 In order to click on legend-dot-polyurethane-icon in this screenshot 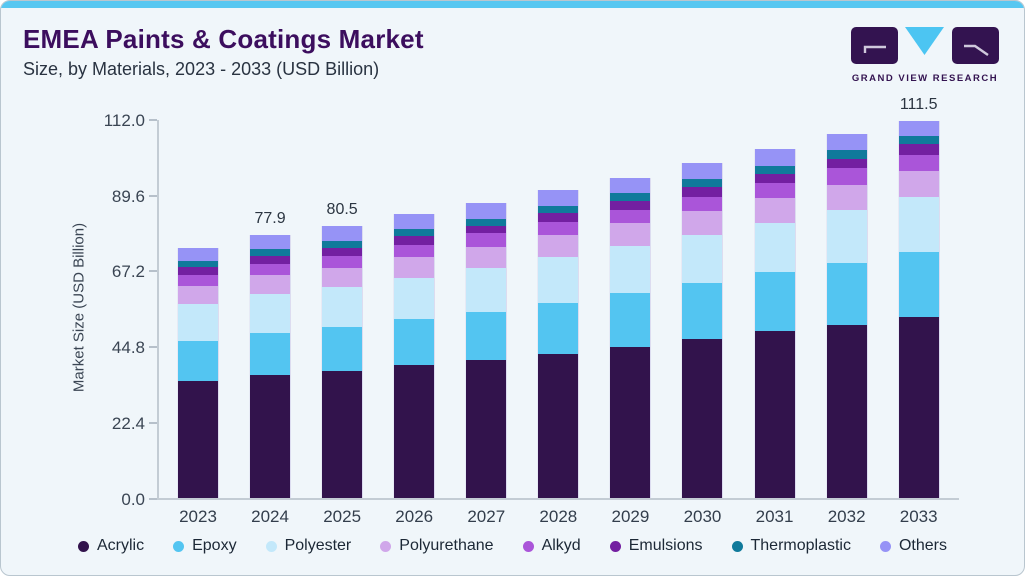, I will do `click(386, 546)`.